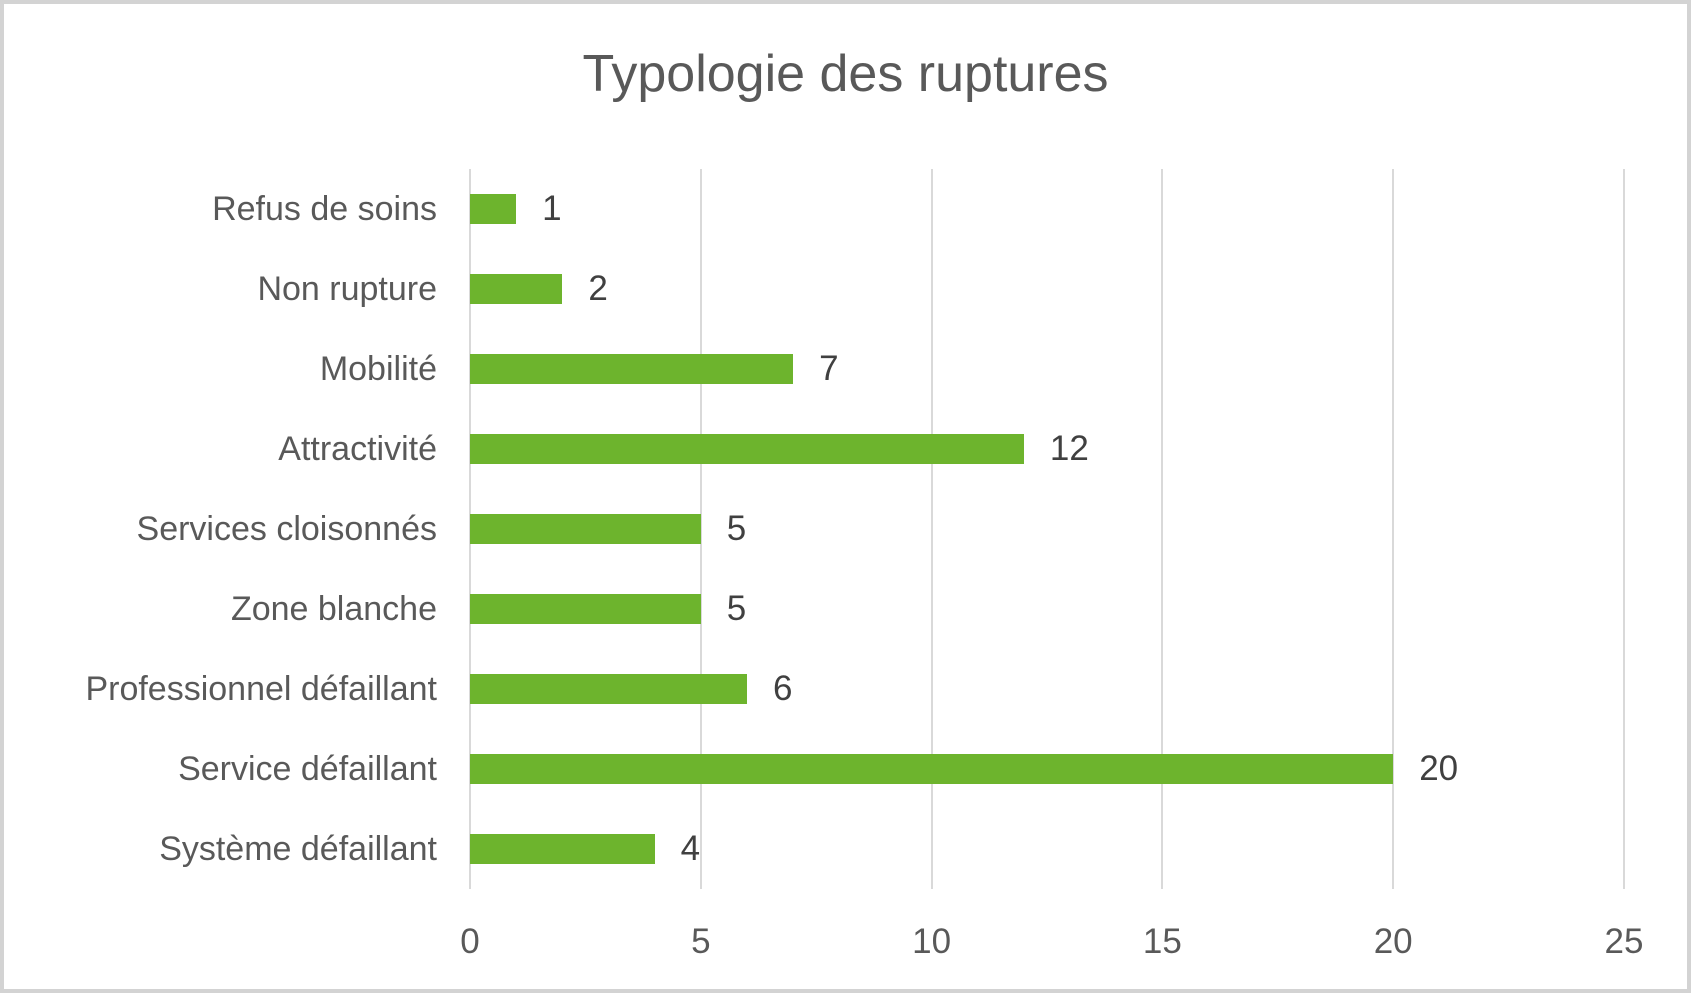 This screenshot has height=993, width=1691. I want to click on value-axis: 0 5 10 15 20 25, so click(845, 942).